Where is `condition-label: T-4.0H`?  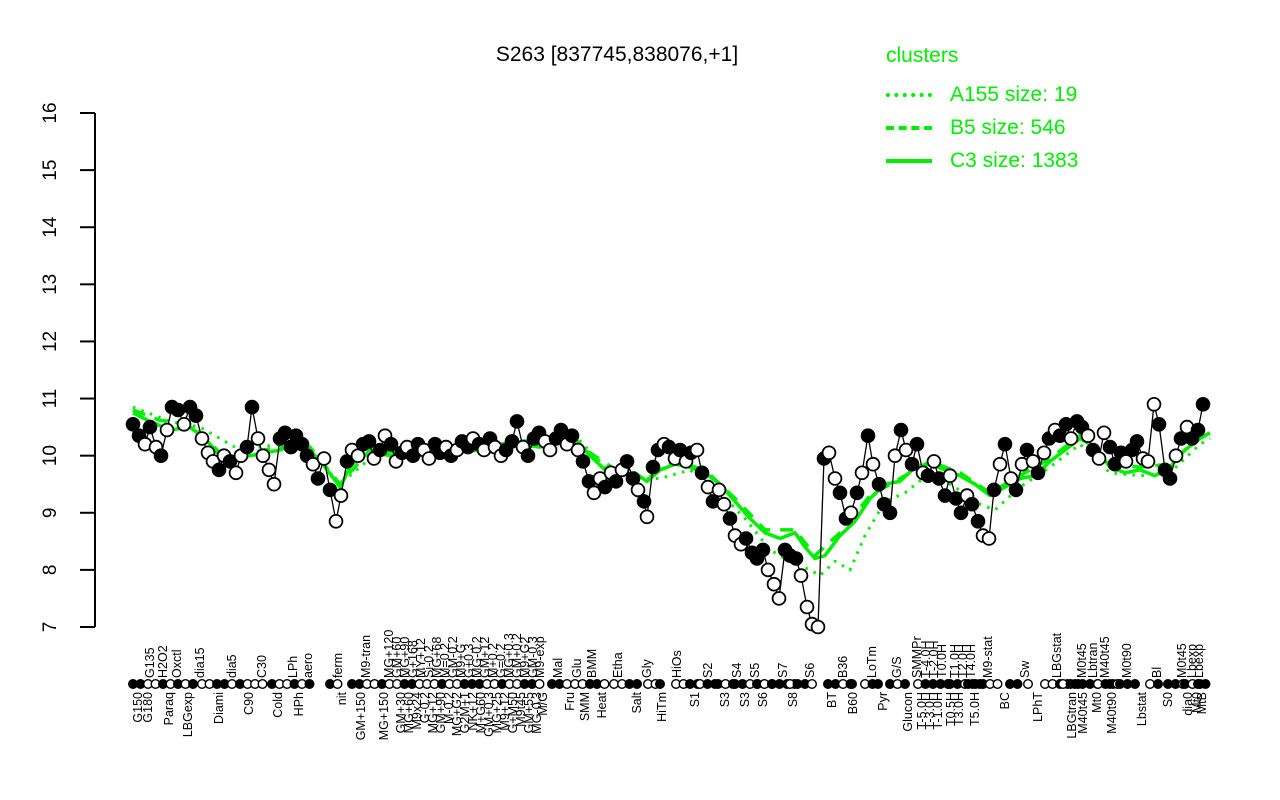 condition-label: T-4.0H is located at coordinates (926, 659).